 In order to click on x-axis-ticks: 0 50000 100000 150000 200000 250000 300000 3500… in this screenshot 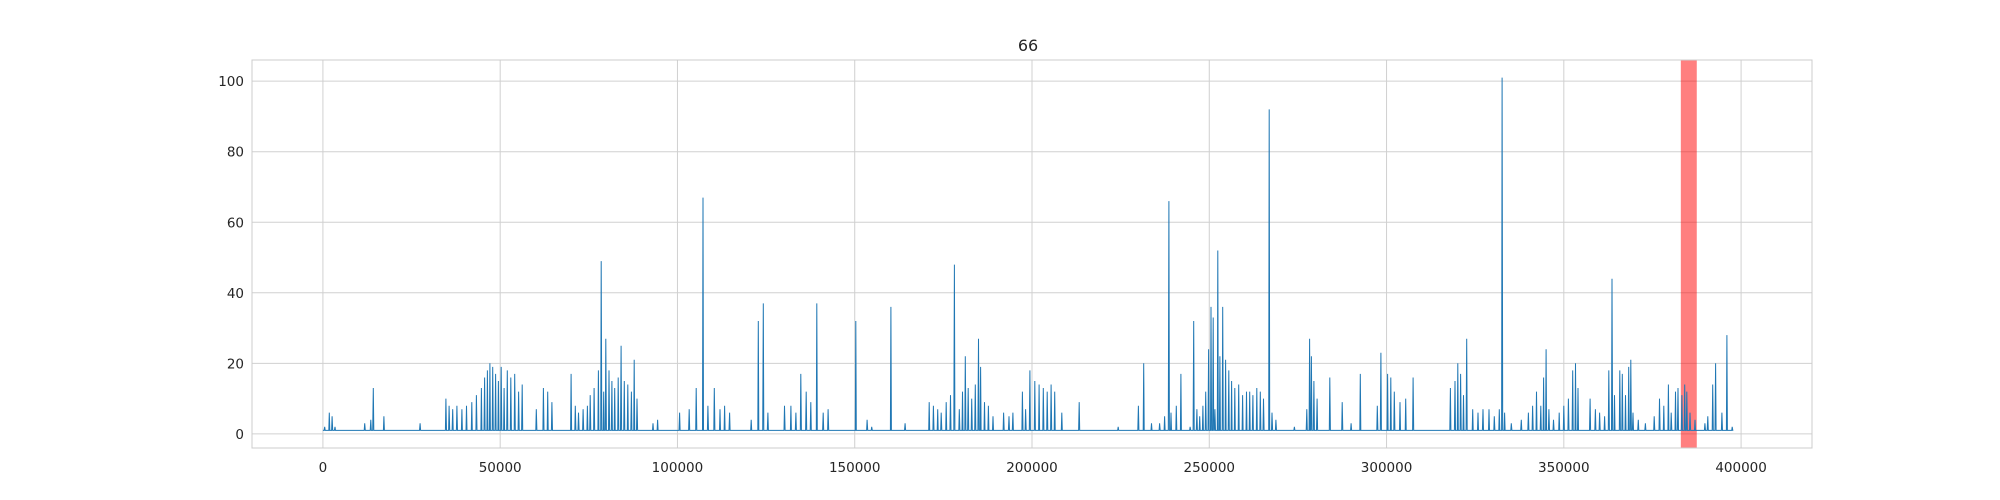, I will do `click(1043, 468)`.